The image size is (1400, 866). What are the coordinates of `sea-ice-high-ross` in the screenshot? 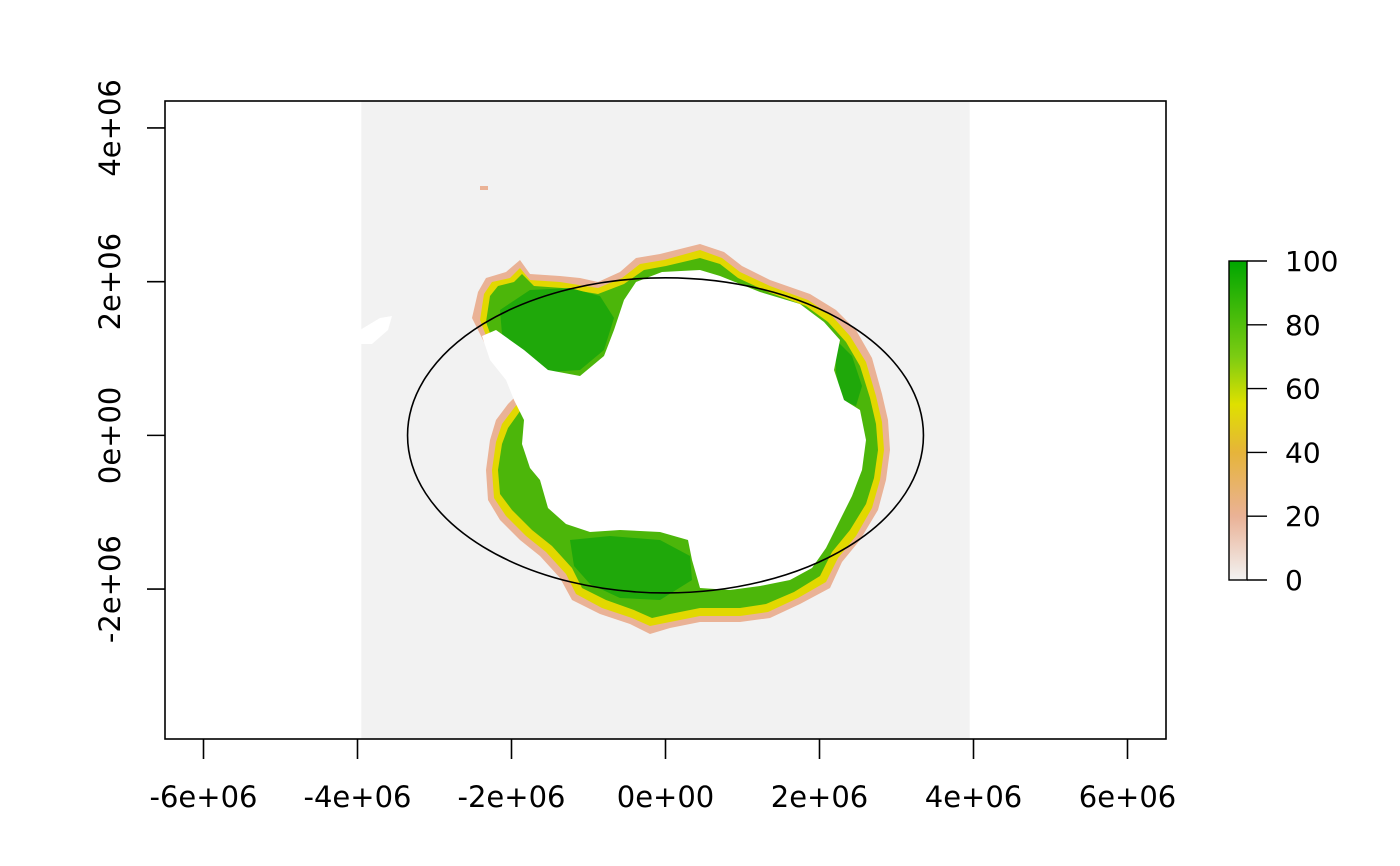 It's located at (631, 568).